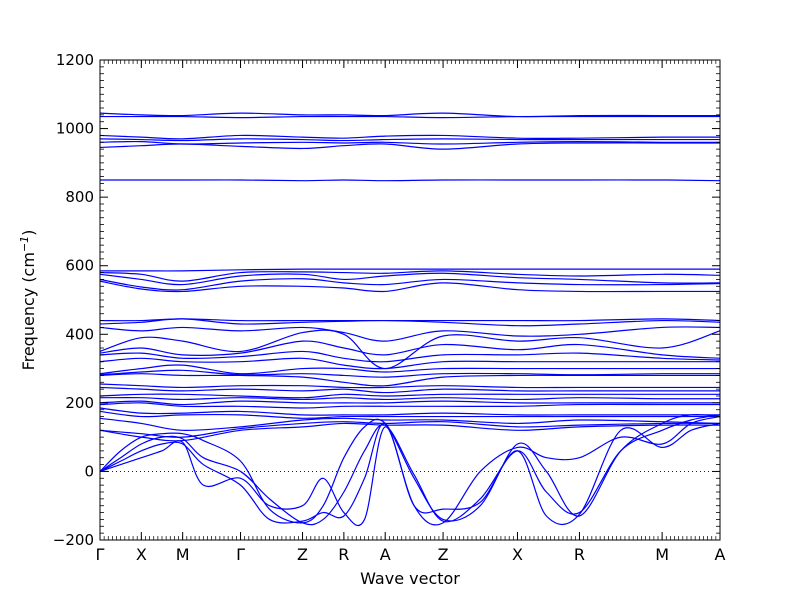 This screenshot has width=800, height=600. Describe the element at coordinates (79, 334) in the screenshot. I see `y-tick-label: 400` at that location.